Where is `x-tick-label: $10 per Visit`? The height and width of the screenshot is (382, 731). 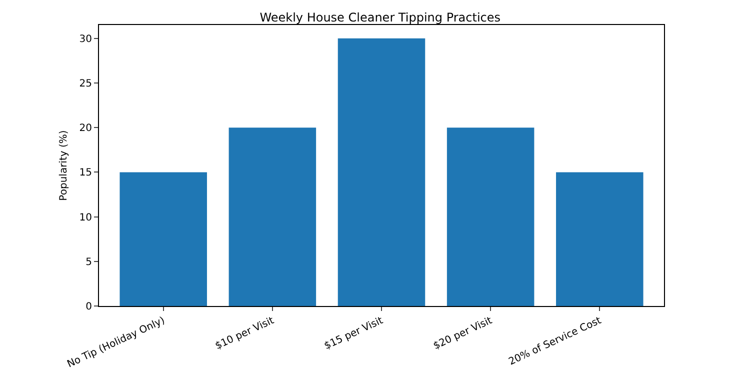 x-tick-label: $10 per Visit is located at coordinates (245, 333).